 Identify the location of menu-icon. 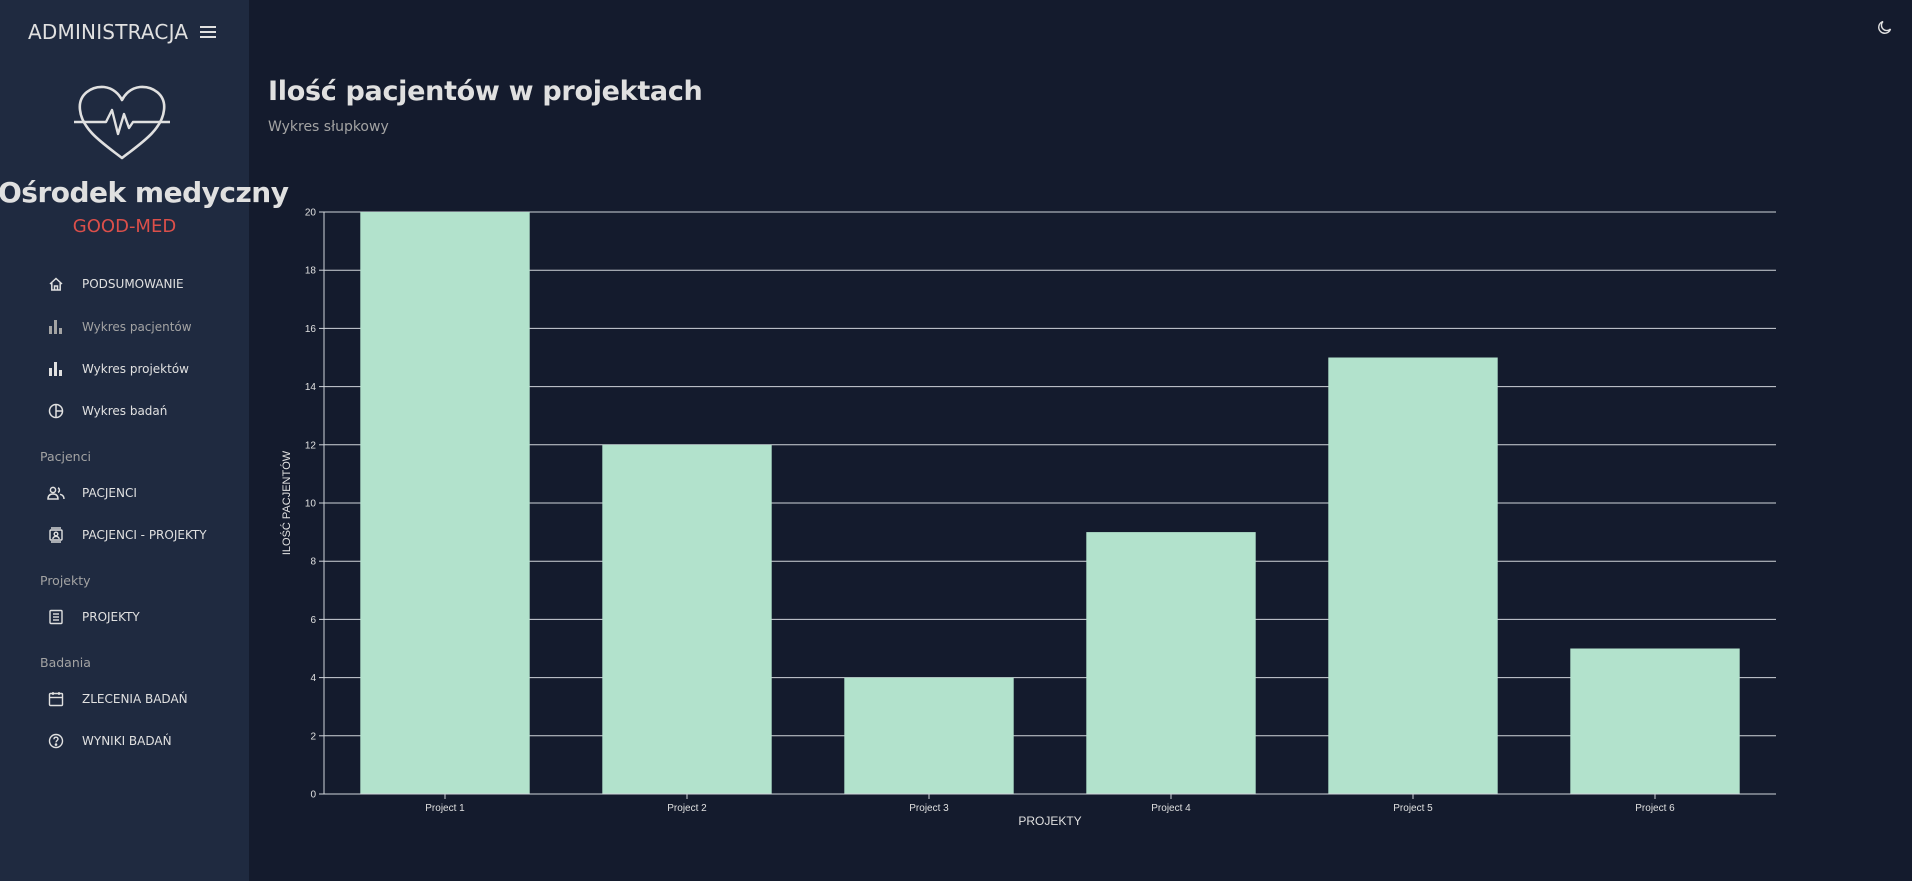
(208, 32).